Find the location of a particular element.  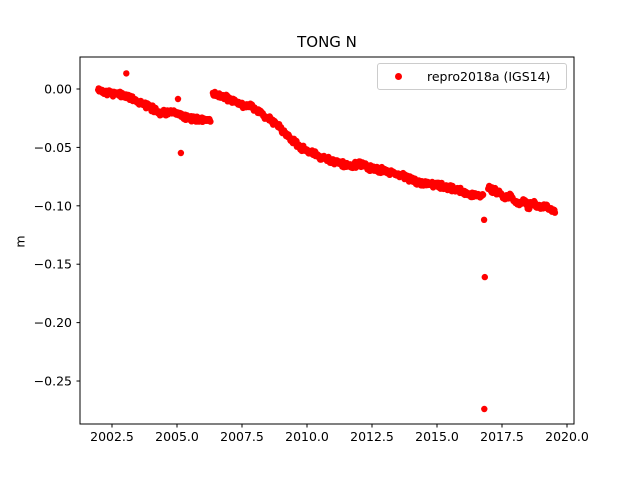

y-tick-label: −0.20 is located at coordinates (53, 322).